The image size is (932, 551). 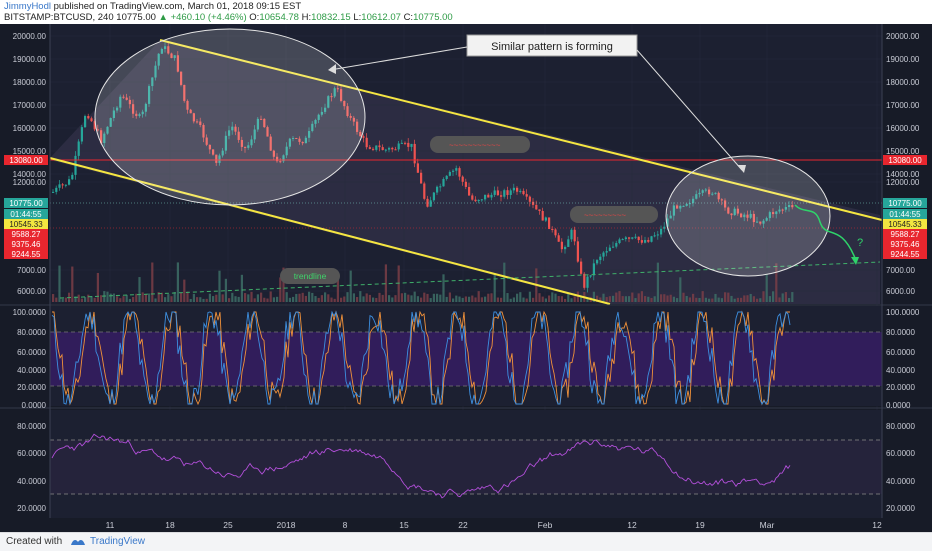 What do you see at coordinates (433, 17) in the screenshot?
I see `close-value: 10775.00` at bounding box center [433, 17].